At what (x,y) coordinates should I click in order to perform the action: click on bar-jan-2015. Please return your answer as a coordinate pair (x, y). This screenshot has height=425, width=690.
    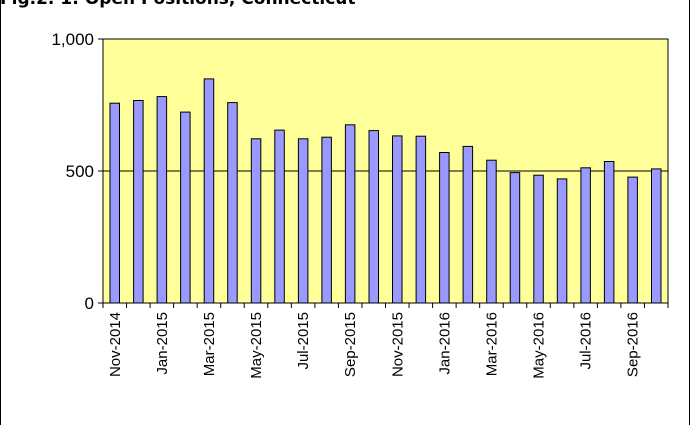
    Looking at the image, I should click on (162, 200).